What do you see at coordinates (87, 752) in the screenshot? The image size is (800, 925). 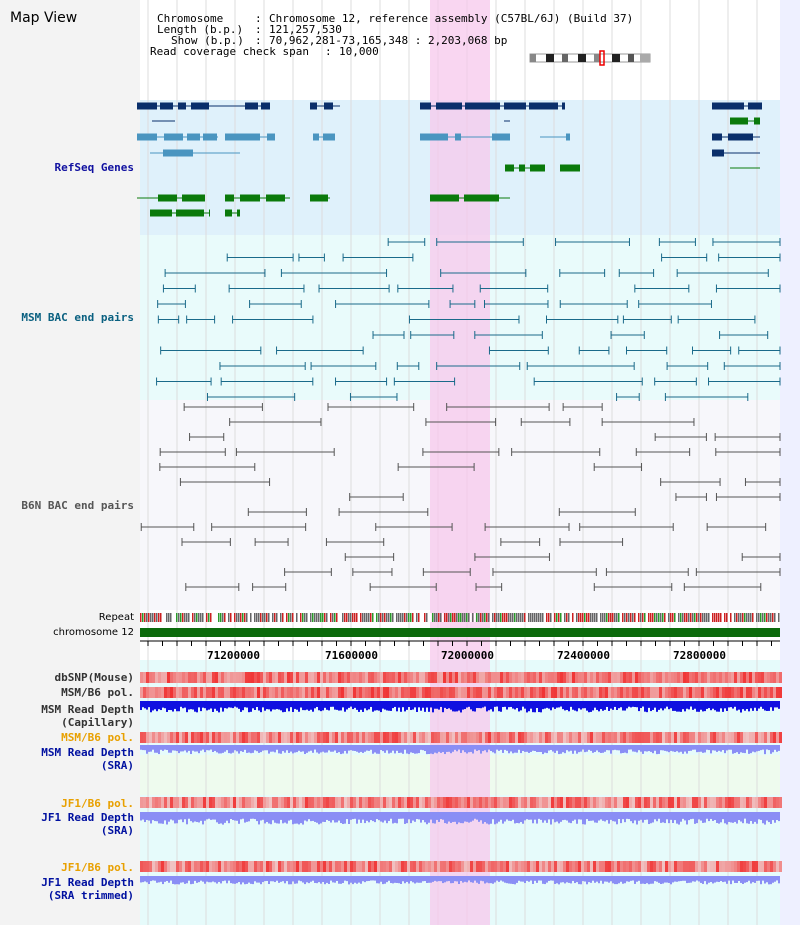 I see `track-label-msm-depth-sra-1: MSM Read Depth` at bounding box center [87, 752].